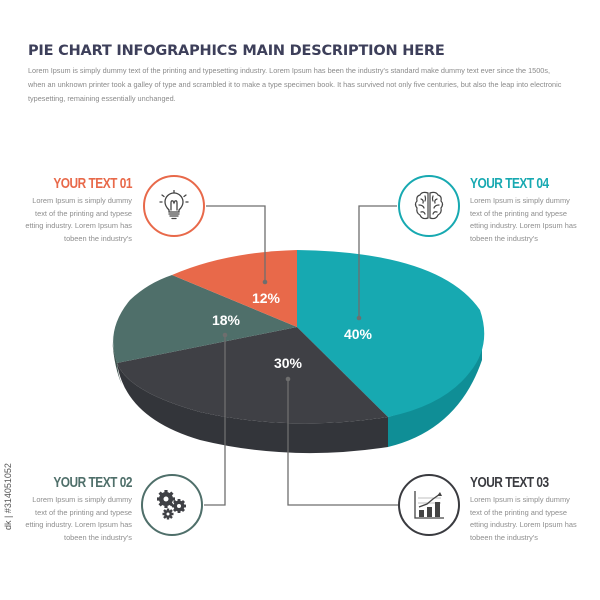 This screenshot has width=600, height=600. What do you see at coordinates (509, 184) in the screenshot?
I see `item-04-title: YOUR TEXT 04` at bounding box center [509, 184].